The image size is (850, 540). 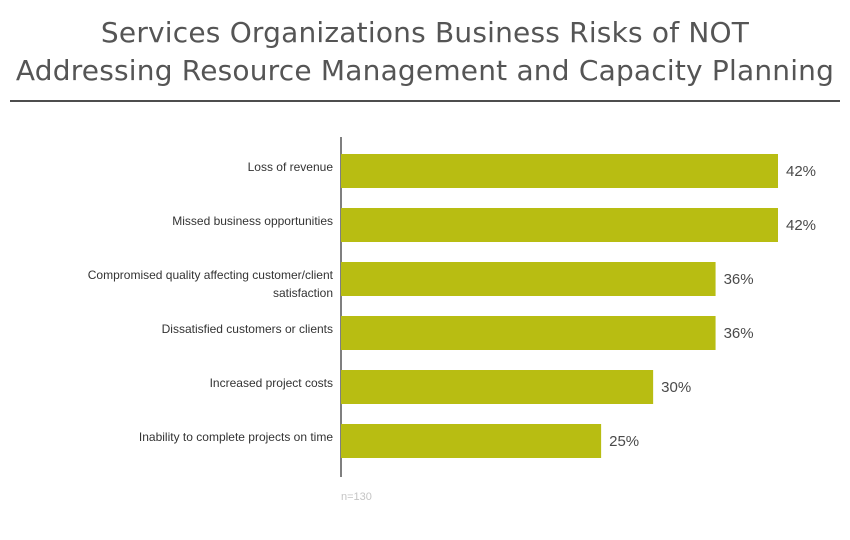 What do you see at coordinates (271, 383) in the screenshot?
I see `category-label-4: Increased project costs` at bounding box center [271, 383].